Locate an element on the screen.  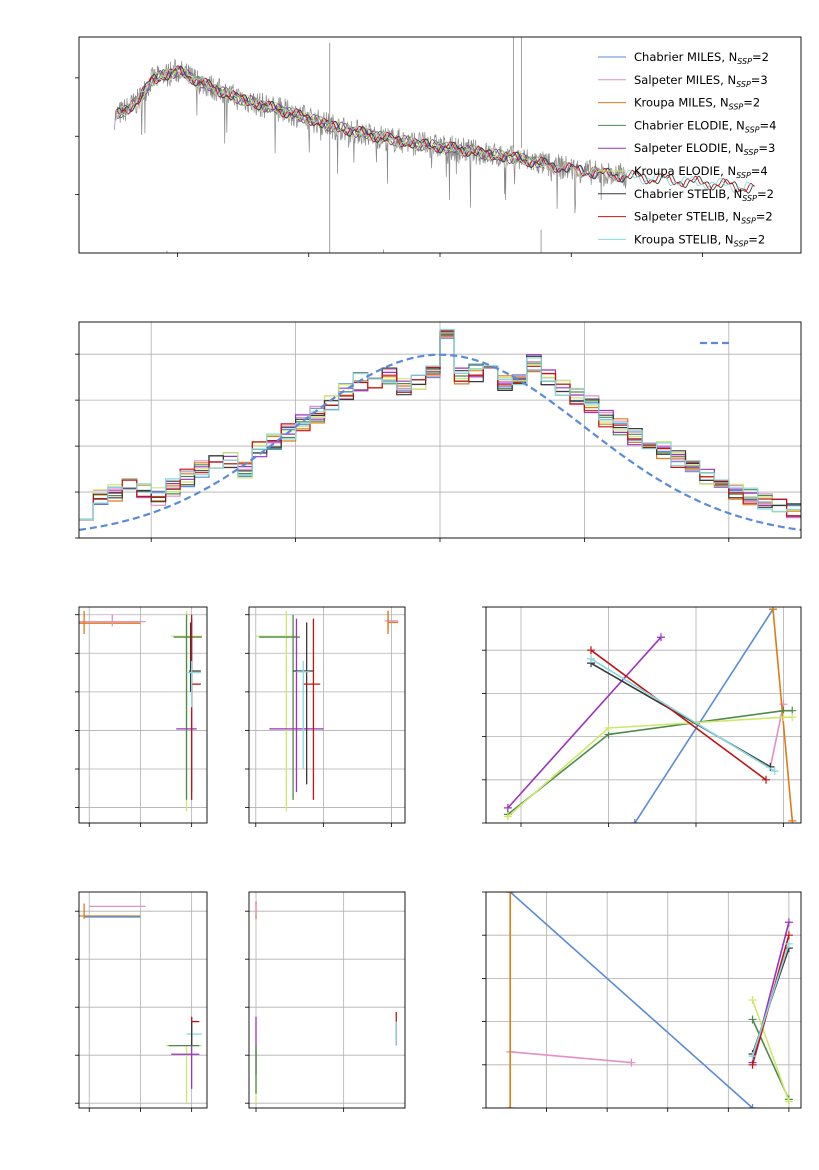
series-salpeter_stelib is located at coordinates (678, 715).